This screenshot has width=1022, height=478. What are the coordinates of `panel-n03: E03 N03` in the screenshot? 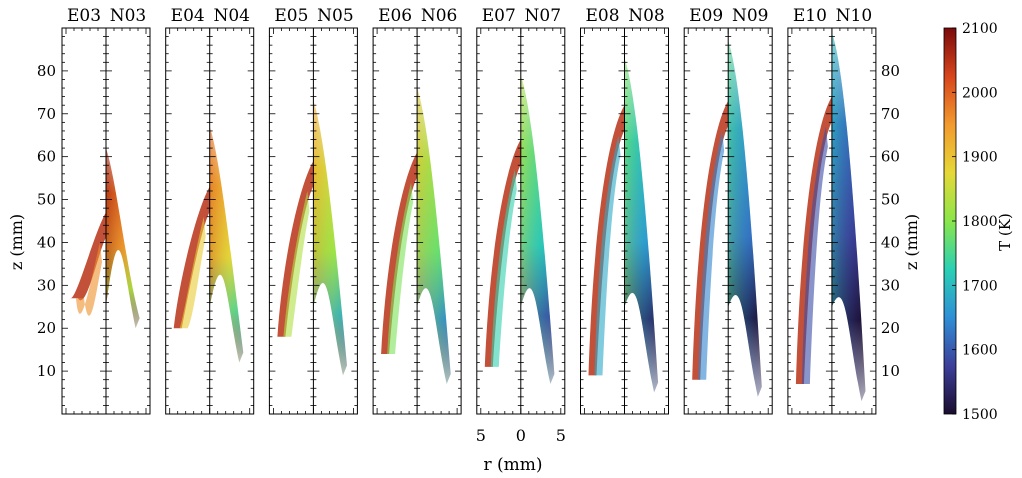 It's located at (106, 210).